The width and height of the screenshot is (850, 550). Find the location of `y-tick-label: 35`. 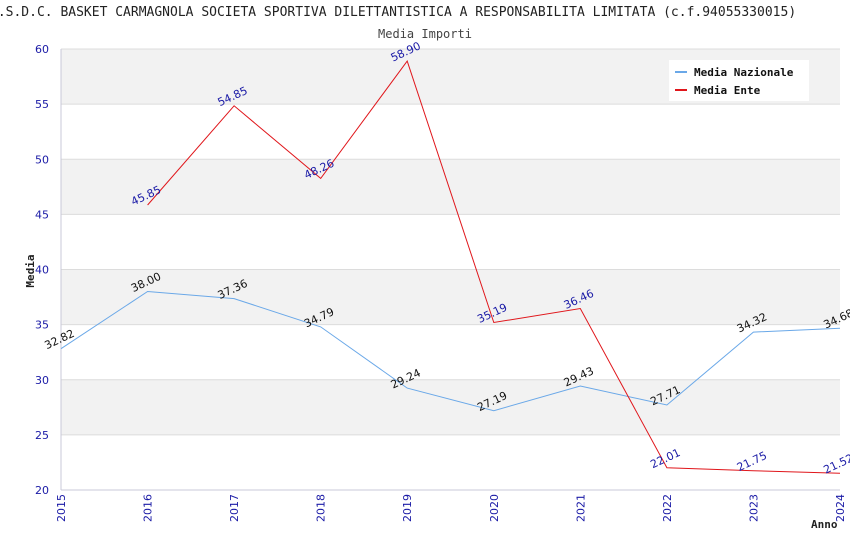

y-tick-label: 35 is located at coordinates (42, 325).